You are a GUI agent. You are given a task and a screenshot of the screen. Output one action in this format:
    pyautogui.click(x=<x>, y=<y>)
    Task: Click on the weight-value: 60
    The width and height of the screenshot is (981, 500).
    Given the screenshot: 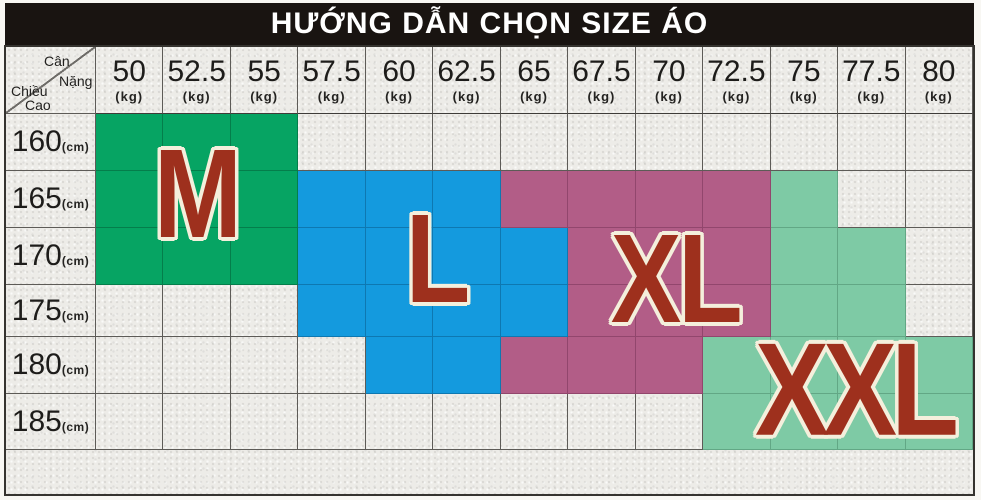 What is the action you would take?
    pyautogui.click(x=399, y=71)
    